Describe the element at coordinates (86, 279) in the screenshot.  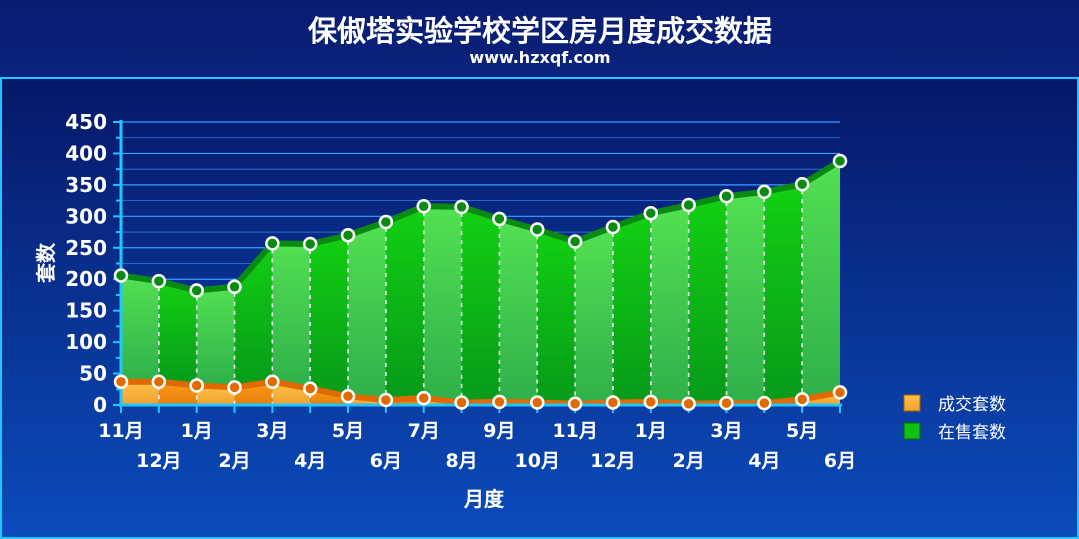
I see `y-tick-label: 200` at that location.